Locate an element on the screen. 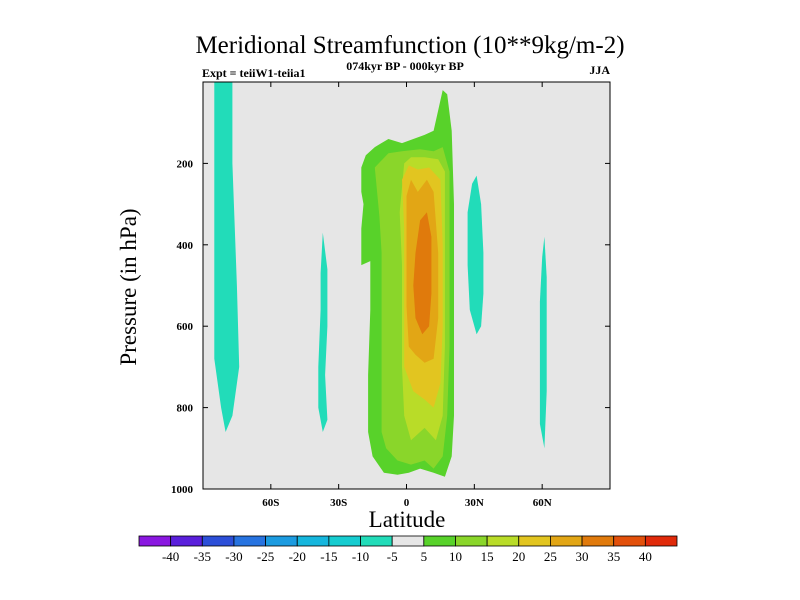  colorbar-label-15: 40 is located at coordinates (645, 556).